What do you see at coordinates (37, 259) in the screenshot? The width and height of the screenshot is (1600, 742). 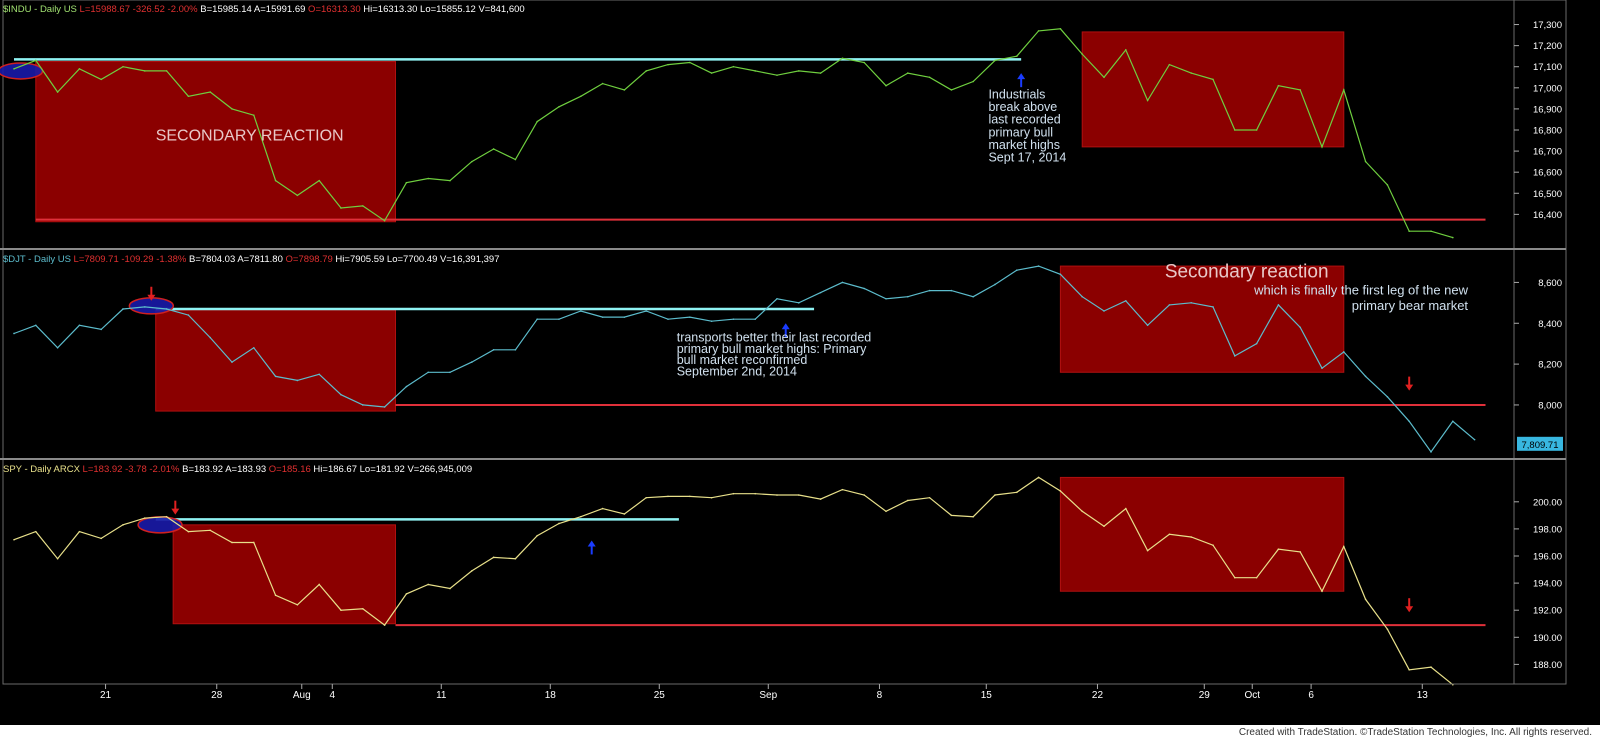 I see `header-field: $DJT - Daily US` at bounding box center [37, 259].